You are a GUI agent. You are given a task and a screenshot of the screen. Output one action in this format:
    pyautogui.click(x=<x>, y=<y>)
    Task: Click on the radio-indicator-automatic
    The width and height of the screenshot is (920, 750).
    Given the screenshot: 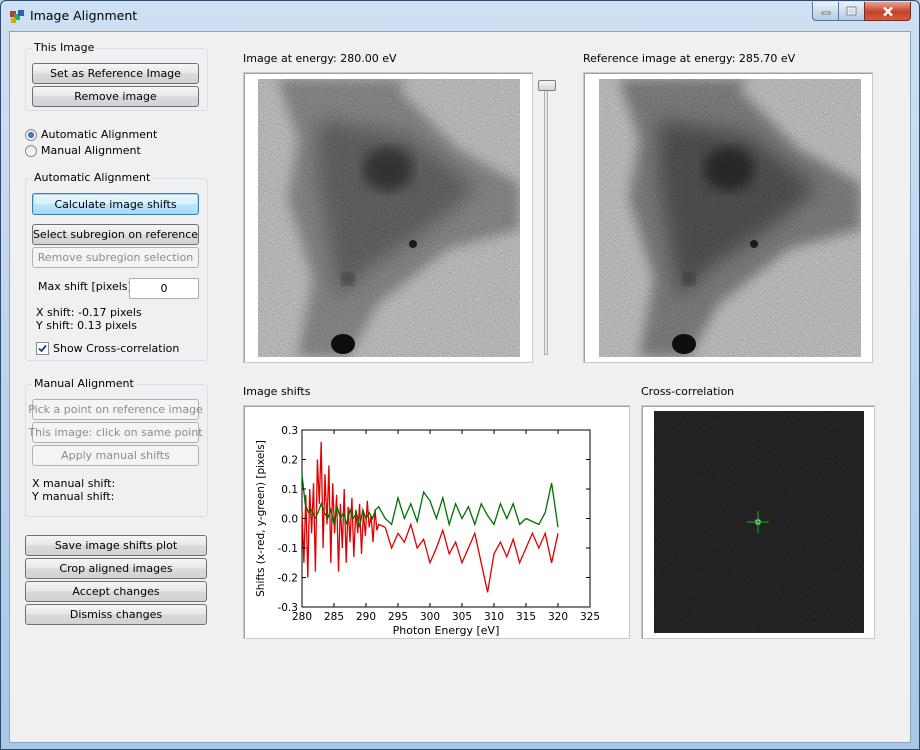 What is the action you would take?
    pyautogui.click(x=31, y=134)
    